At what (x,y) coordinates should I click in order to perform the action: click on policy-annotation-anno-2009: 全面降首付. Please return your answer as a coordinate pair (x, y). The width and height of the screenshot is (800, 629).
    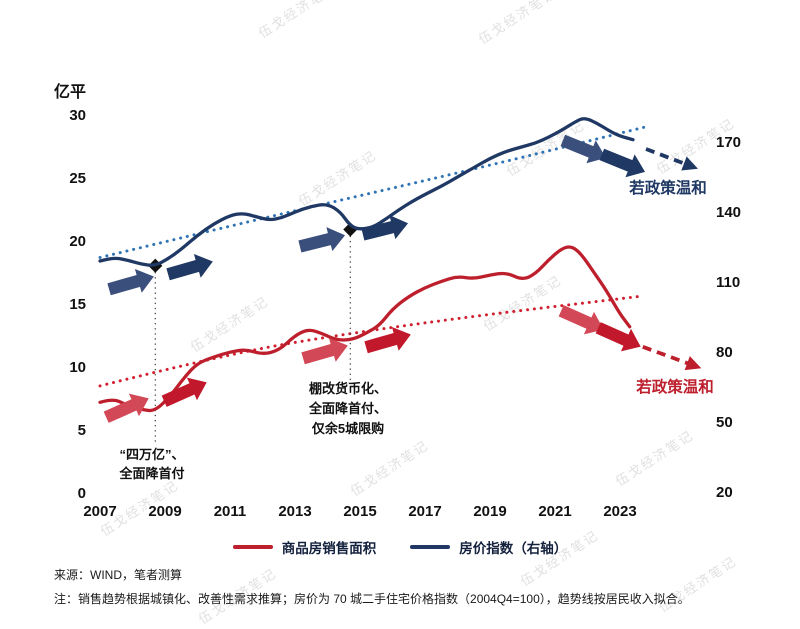
    Looking at the image, I should click on (151, 473).